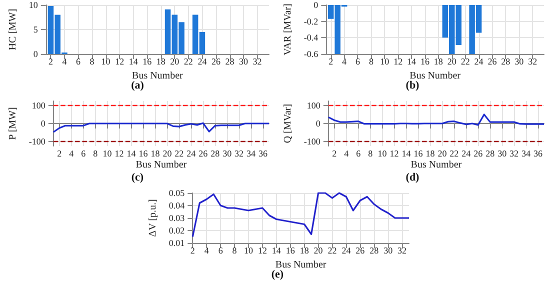  I want to click on y-tick-label: 0.04, so click(177, 205).